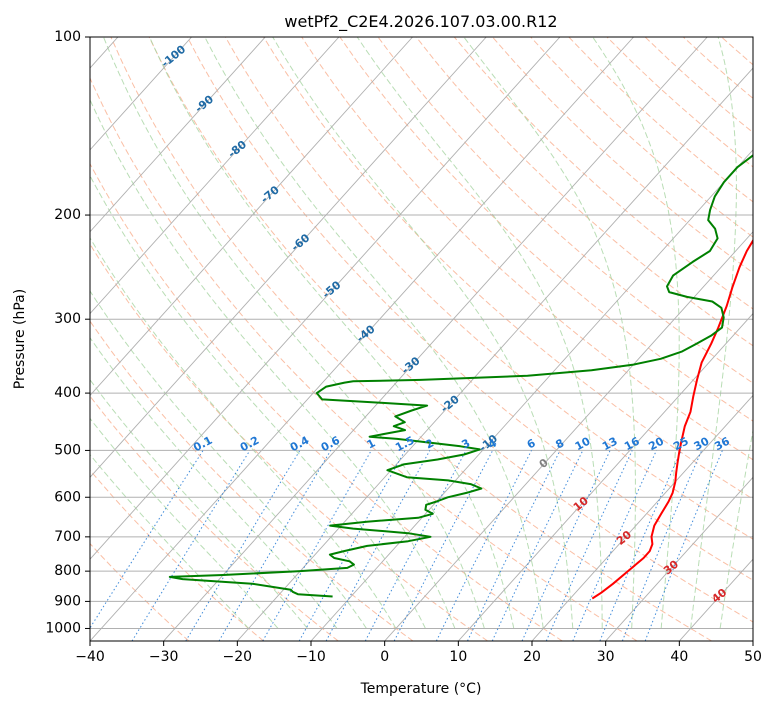 The image size is (775, 708). Describe the element at coordinates (384, 657) in the screenshot. I see `x-tick-label: 0` at that location.